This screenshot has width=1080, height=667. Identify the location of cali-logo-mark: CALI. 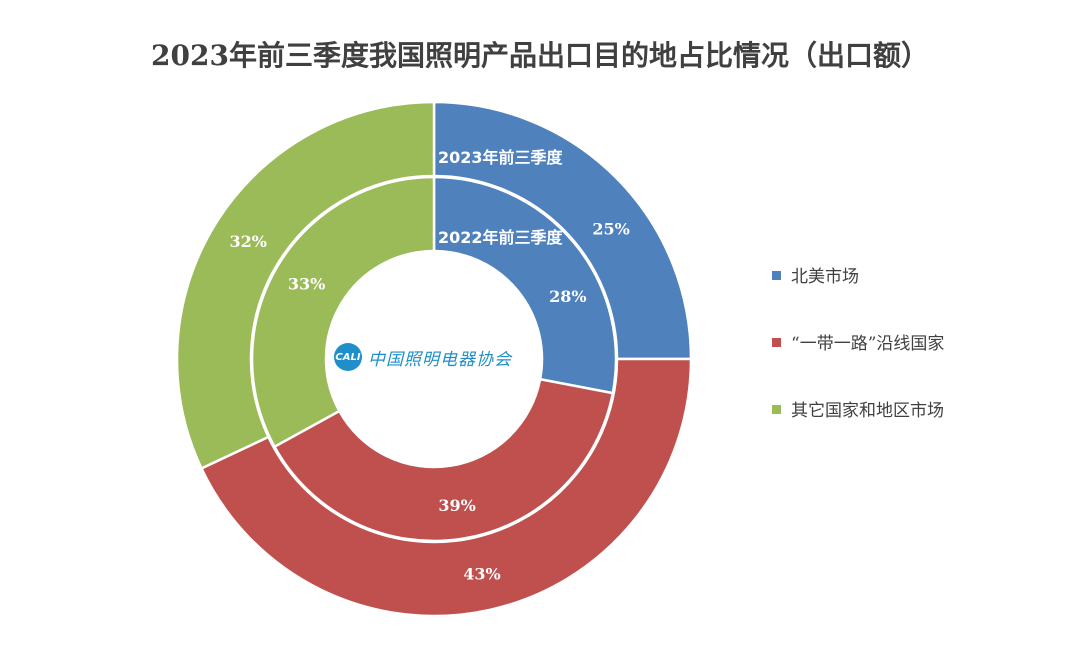
(348, 357).